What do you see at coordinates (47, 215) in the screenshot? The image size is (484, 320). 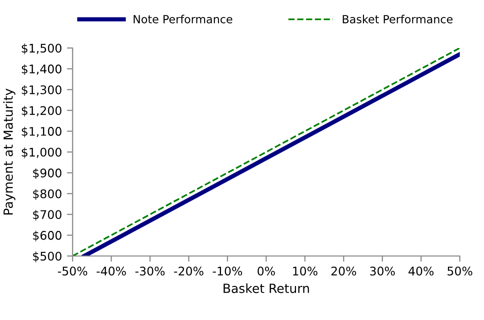 I see `y-tick-label: $700` at bounding box center [47, 215].